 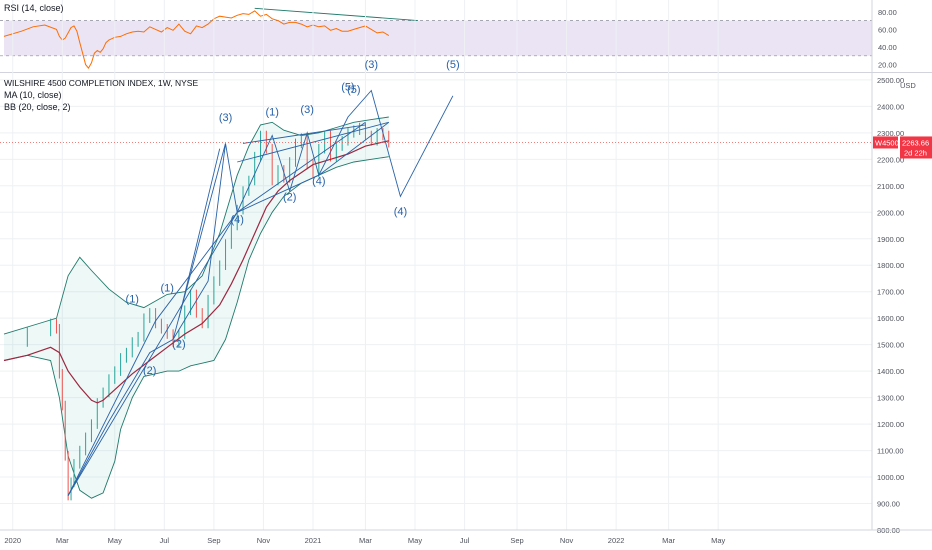 What do you see at coordinates (908, 85) in the screenshot?
I see `currency-label: USD` at bounding box center [908, 85].